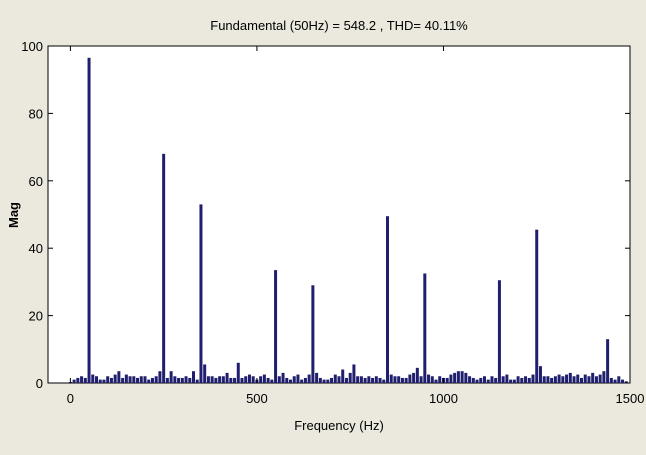 The height and width of the screenshot is (455, 646). Describe the element at coordinates (39, 383) in the screenshot. I see `y-tick-label: 0` at that location.